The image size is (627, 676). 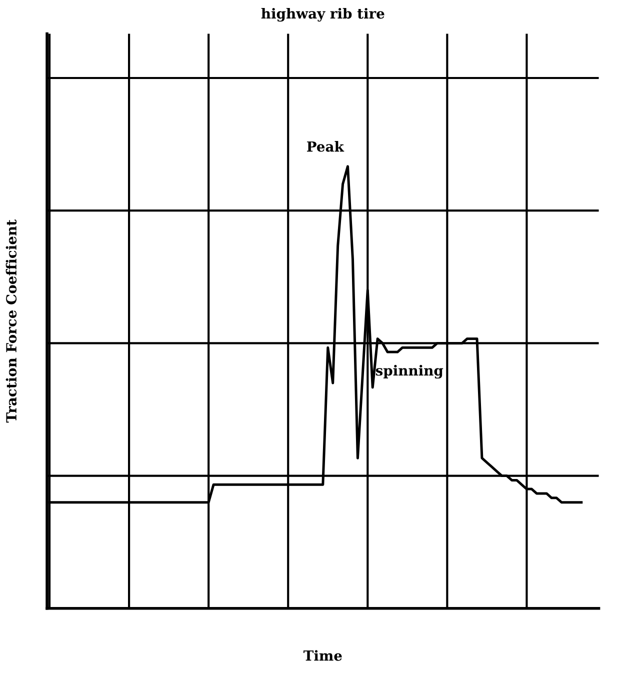 What do you see at coordinates (11, 321) in the screenshot?
I see `y-axis-title: Traction Force Coefficient` at bounding box center [11, 321].